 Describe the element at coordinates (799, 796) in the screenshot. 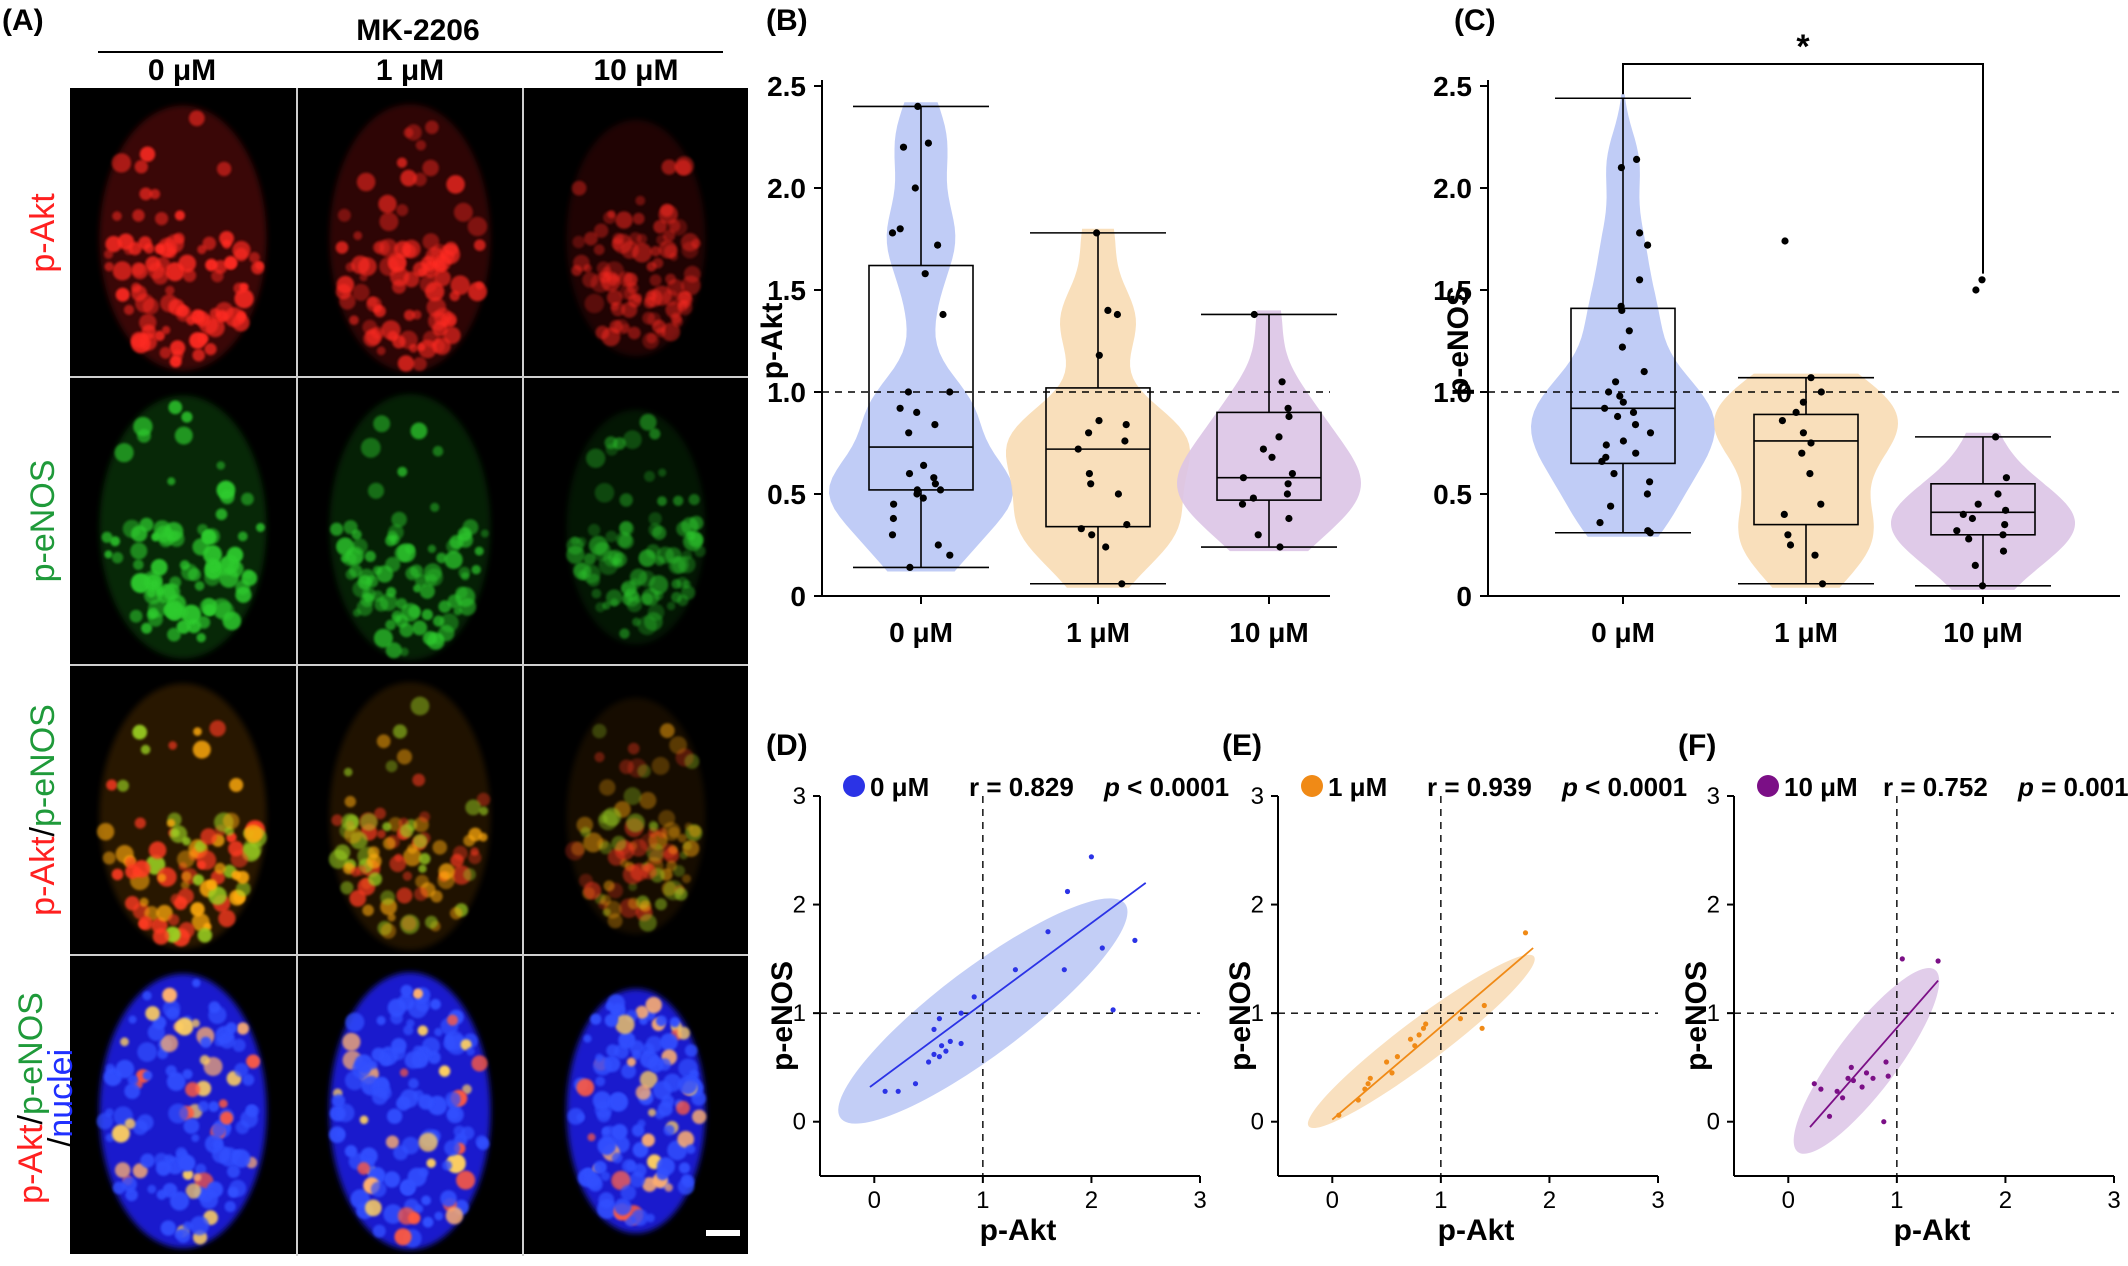

I see `y-tick-label: 3` at that location.